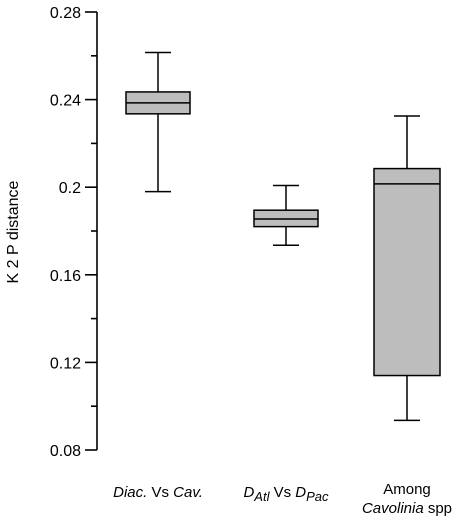  What do you see at coordinates (13, 231) in the screenshot?
I see `y-axis-label: K 2 P distance` at bounding box center [13, 231].